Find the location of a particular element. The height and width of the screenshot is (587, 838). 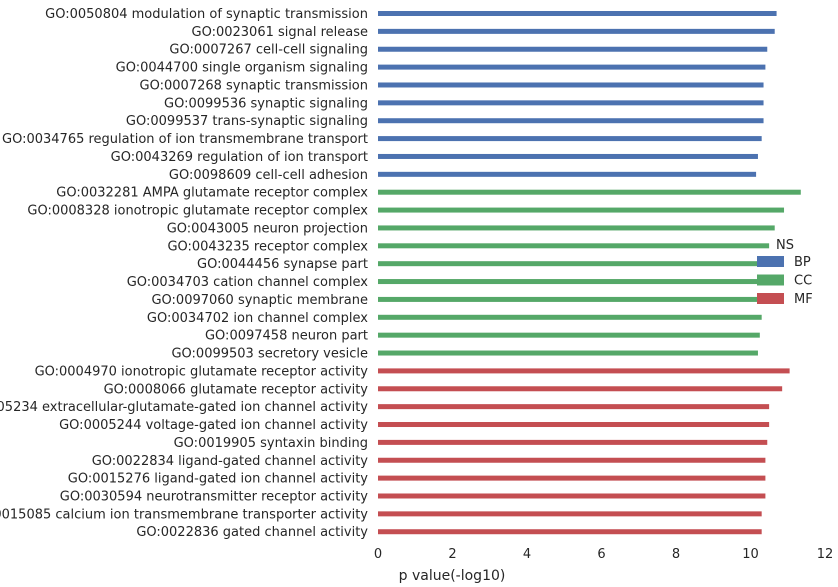

category-label: GO:0034702 ion channel complex is located at coordinates (257, 318).